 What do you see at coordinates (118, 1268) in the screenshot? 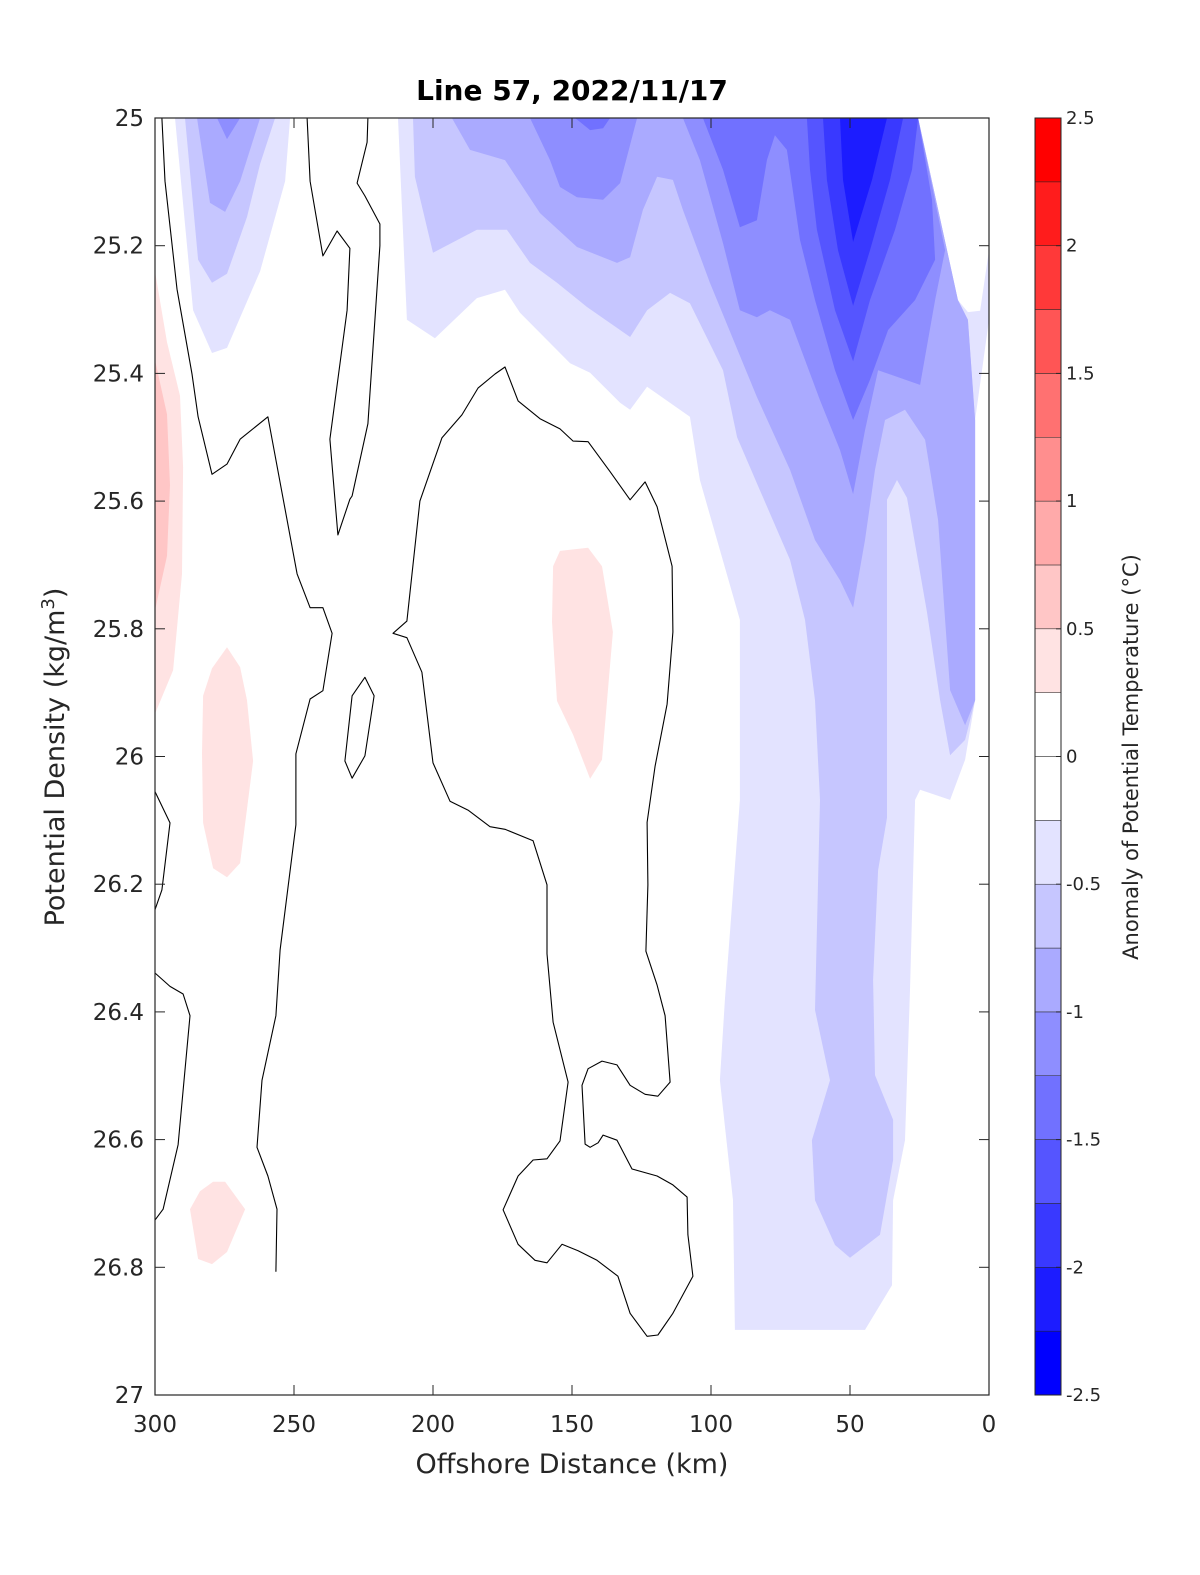
I see `y-tick-label: 26.8` at bounding box center [118, 1268].